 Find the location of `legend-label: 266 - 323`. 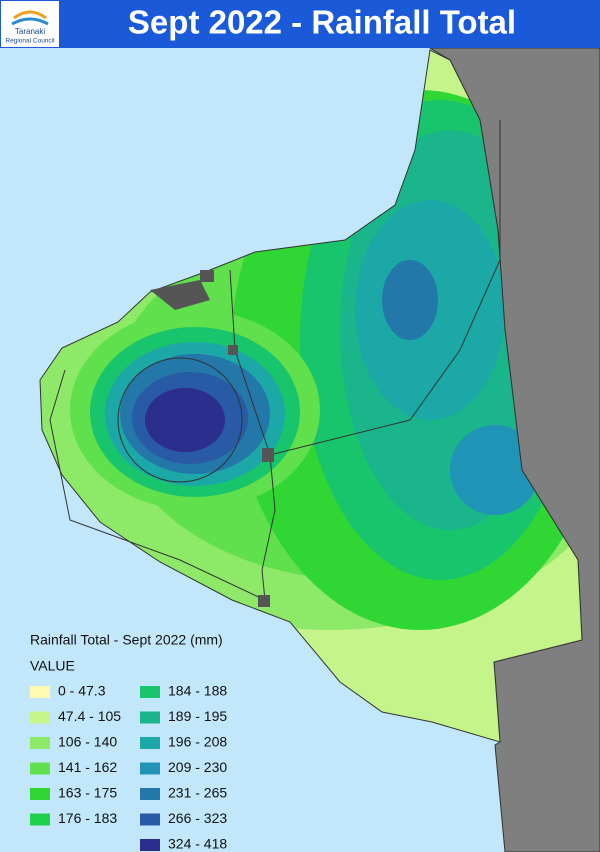

legend-label: 266 - 323 is located at coordinates (197, 818).